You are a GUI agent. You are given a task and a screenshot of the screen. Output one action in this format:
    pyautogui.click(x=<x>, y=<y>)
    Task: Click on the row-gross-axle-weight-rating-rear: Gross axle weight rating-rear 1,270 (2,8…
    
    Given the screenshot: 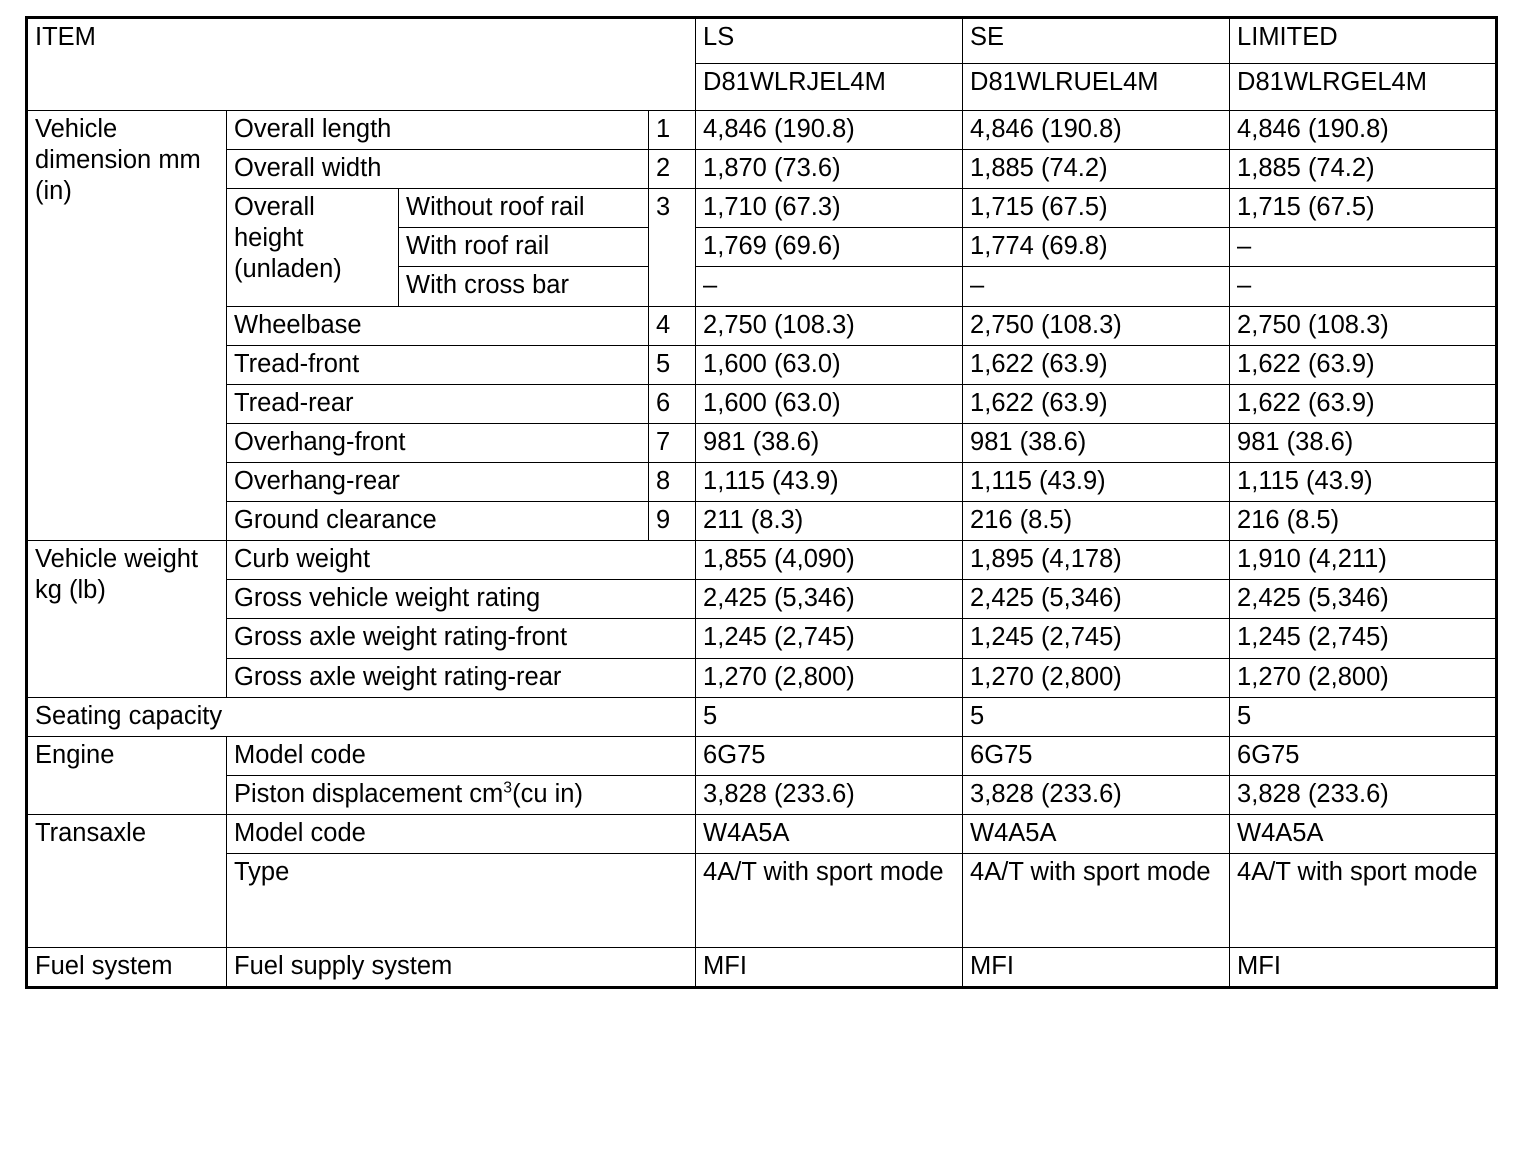 What is the action you would take?
    pyautogui.click(x=762, y=677)
    